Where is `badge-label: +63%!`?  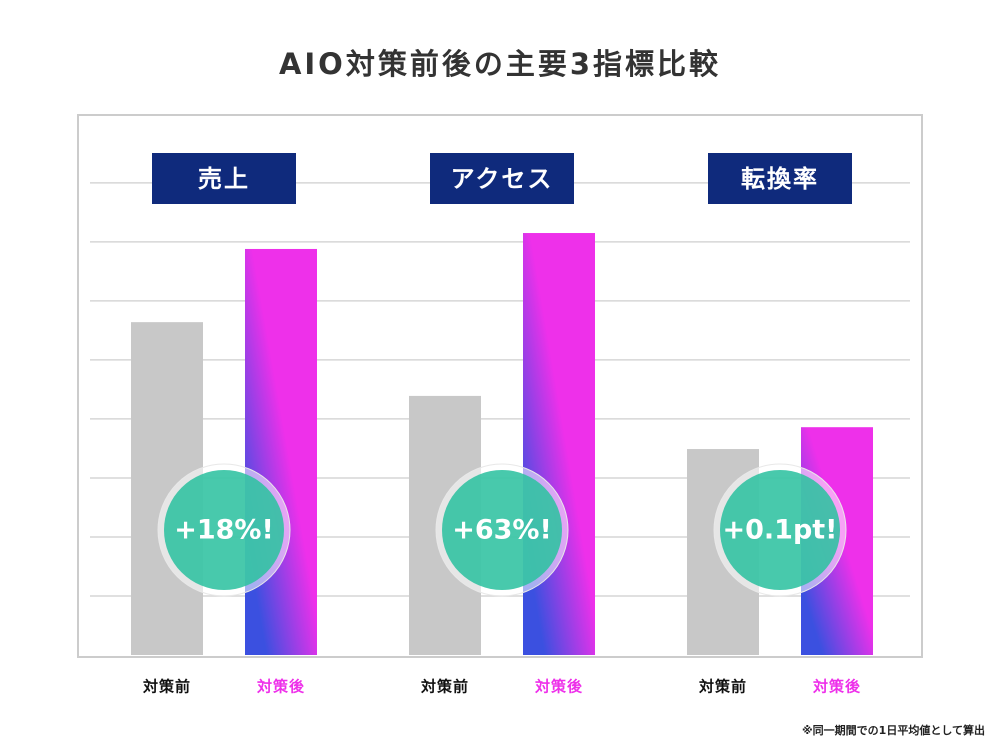
badge-label: +63%! is located at coordinates (502, 530).